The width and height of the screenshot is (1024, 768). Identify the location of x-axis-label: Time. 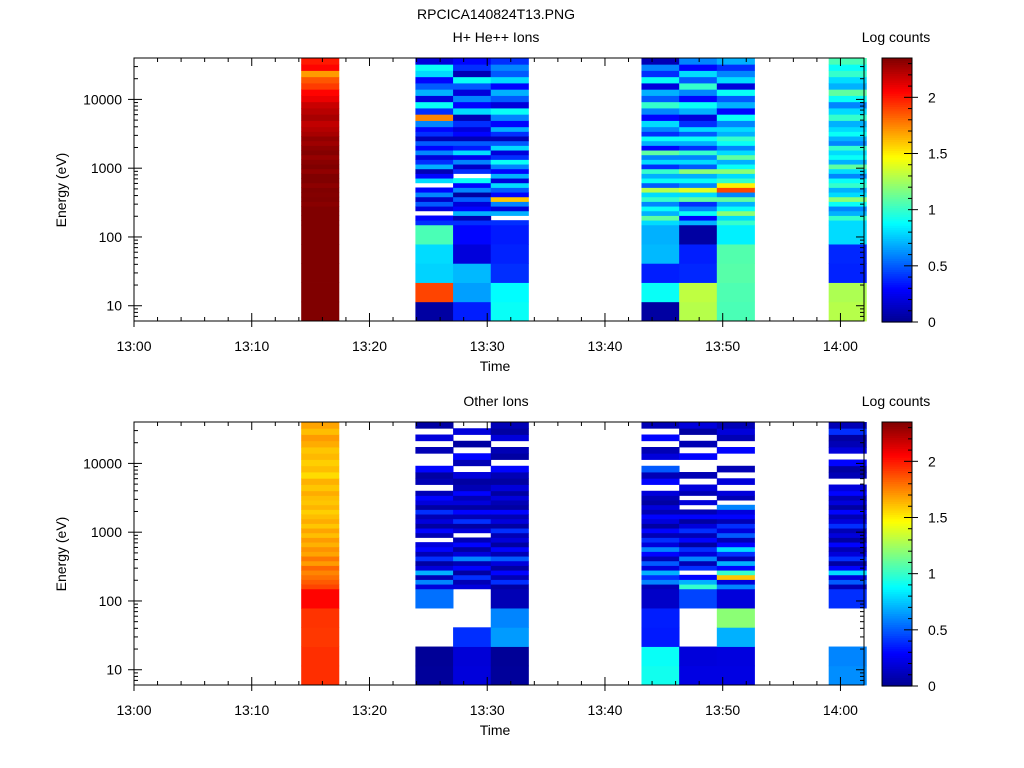
(495, 730).